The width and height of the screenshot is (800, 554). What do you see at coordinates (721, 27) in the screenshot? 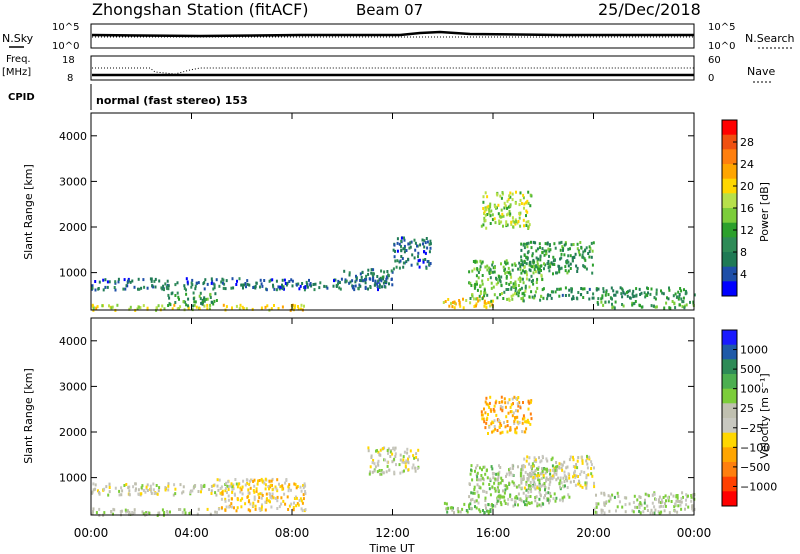
I see `nsearch-tick-top: 10^5` at bounding box center [721, 27].